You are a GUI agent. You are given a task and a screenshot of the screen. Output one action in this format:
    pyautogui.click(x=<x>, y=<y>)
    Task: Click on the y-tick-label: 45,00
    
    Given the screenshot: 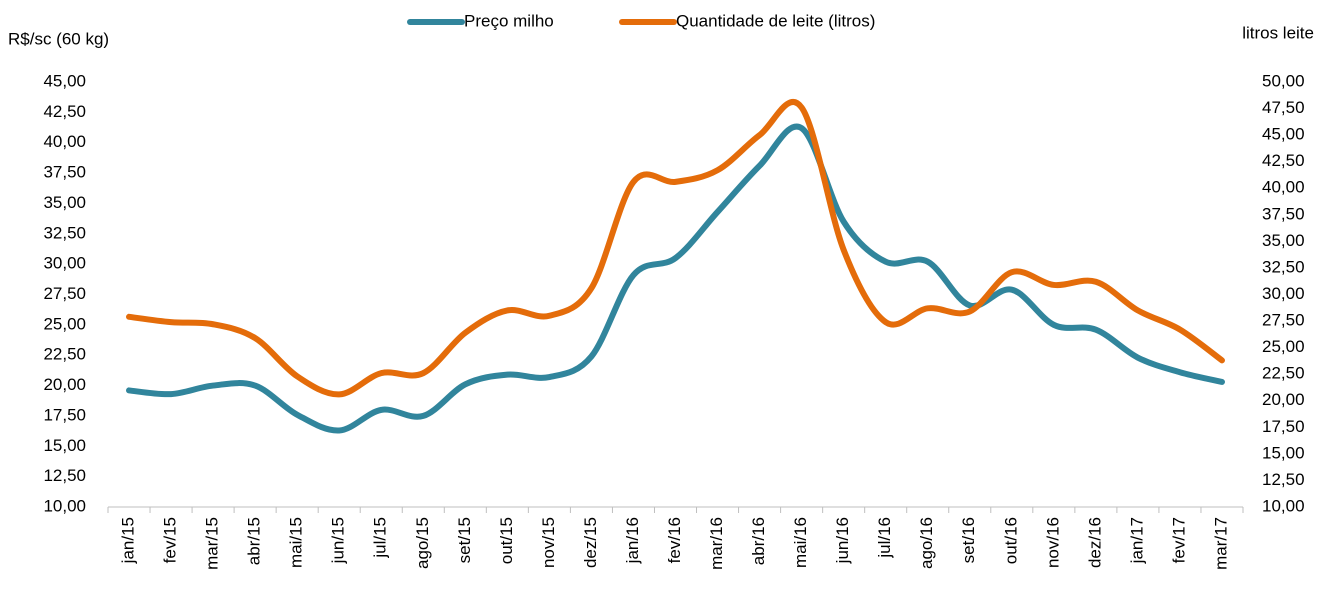 What is the action you would take?
    pyautogui.click(x=64, y=80)
    